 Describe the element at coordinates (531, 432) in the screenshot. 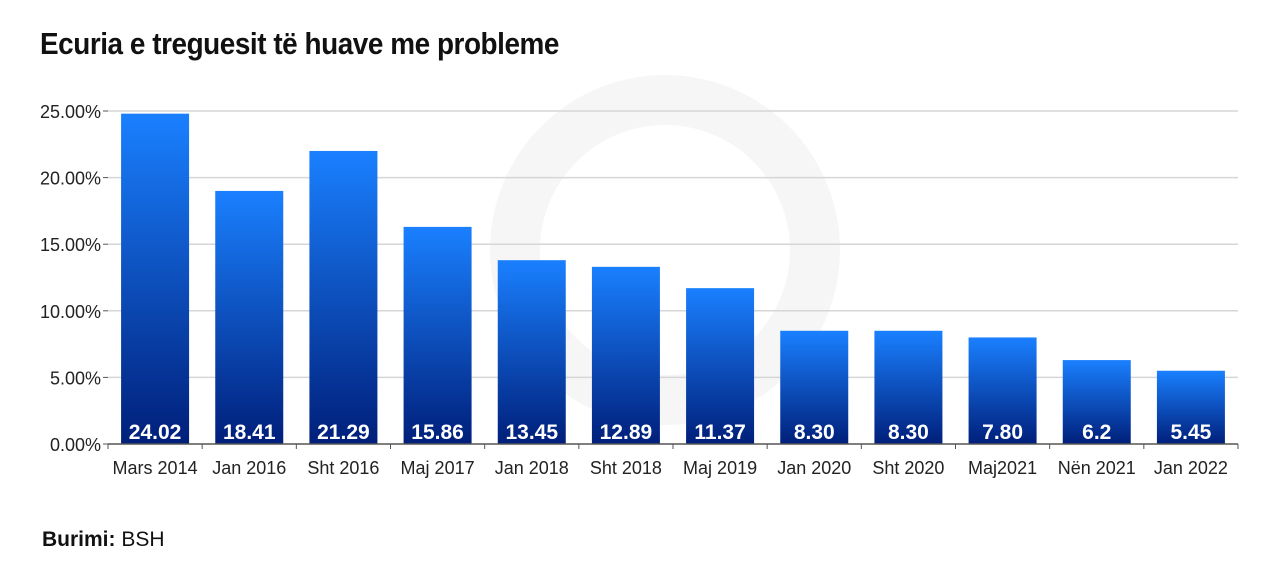

I see `data-label: 13.45` at that location.